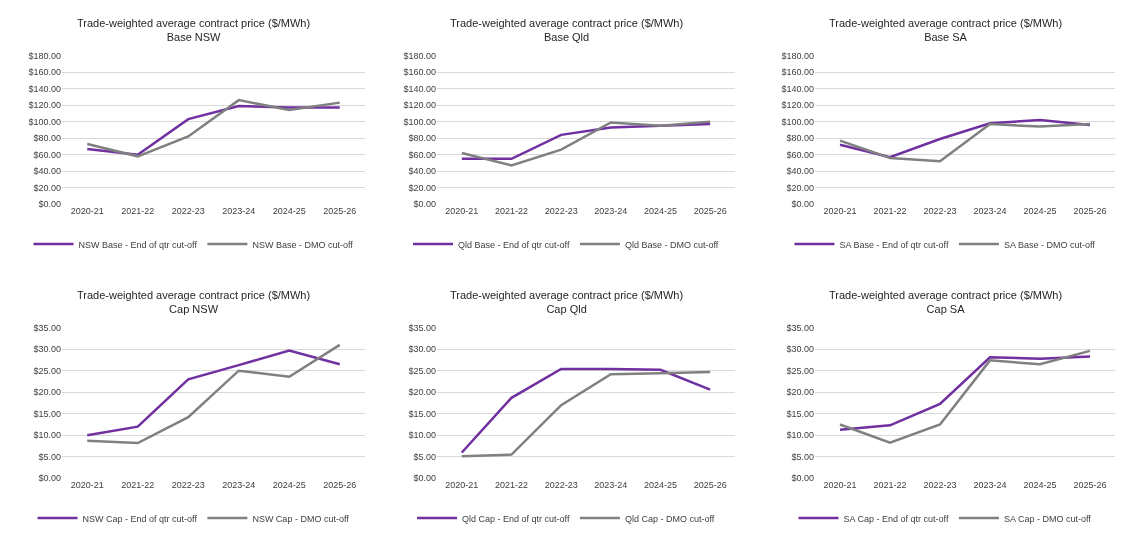 The width and height of the screenshot is (1130, 533). Describe the element at coordinates (566, 37) in the screenshot. I see `chart-subtitle: Base Qld` at that location.